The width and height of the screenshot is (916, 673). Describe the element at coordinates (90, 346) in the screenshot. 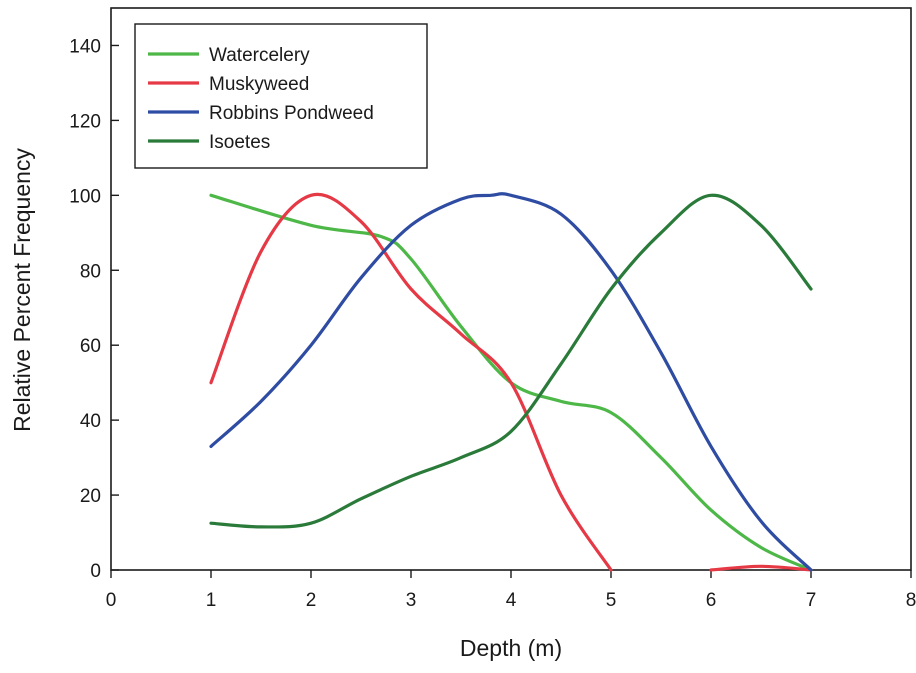

I see `y-tick-label: 60` at that location.